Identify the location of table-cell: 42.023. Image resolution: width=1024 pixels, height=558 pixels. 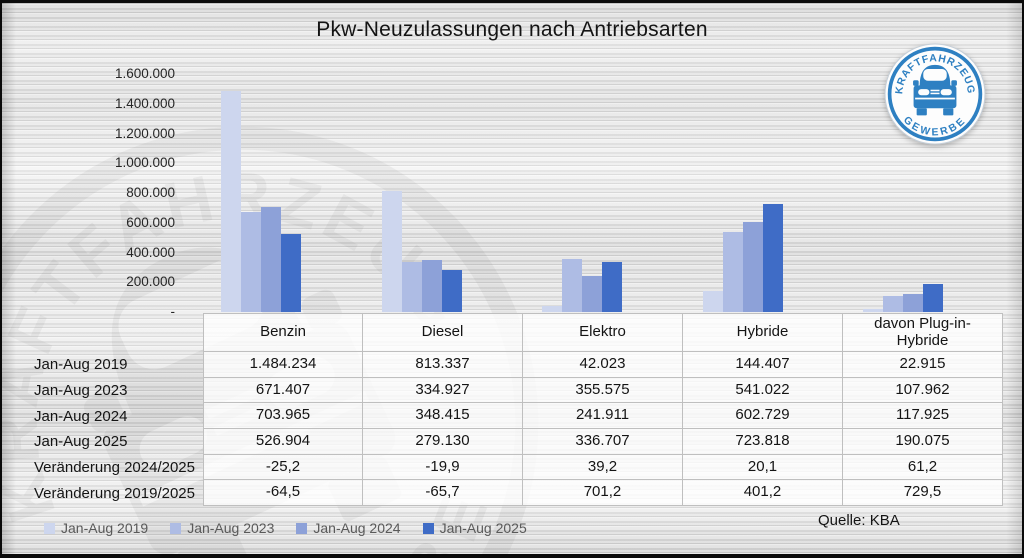
(603, 365).